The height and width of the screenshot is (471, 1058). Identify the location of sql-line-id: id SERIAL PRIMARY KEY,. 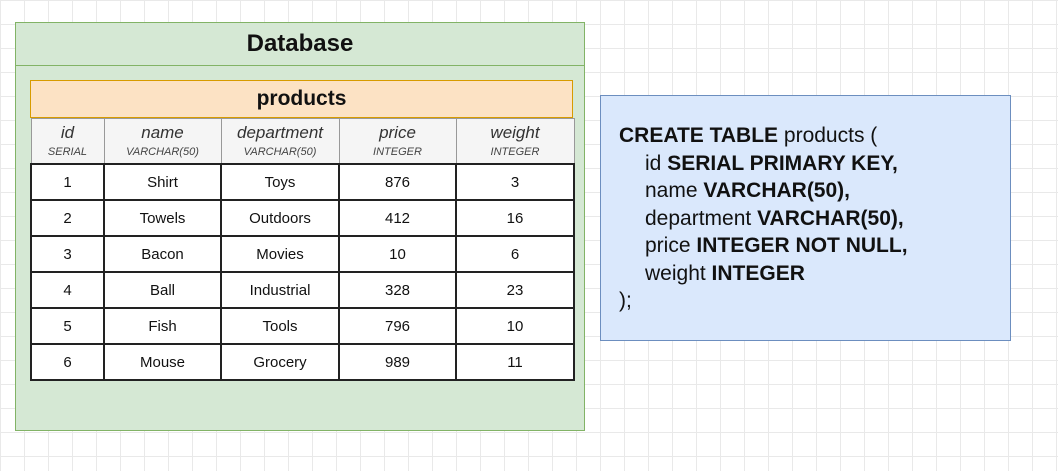
(814, 164).